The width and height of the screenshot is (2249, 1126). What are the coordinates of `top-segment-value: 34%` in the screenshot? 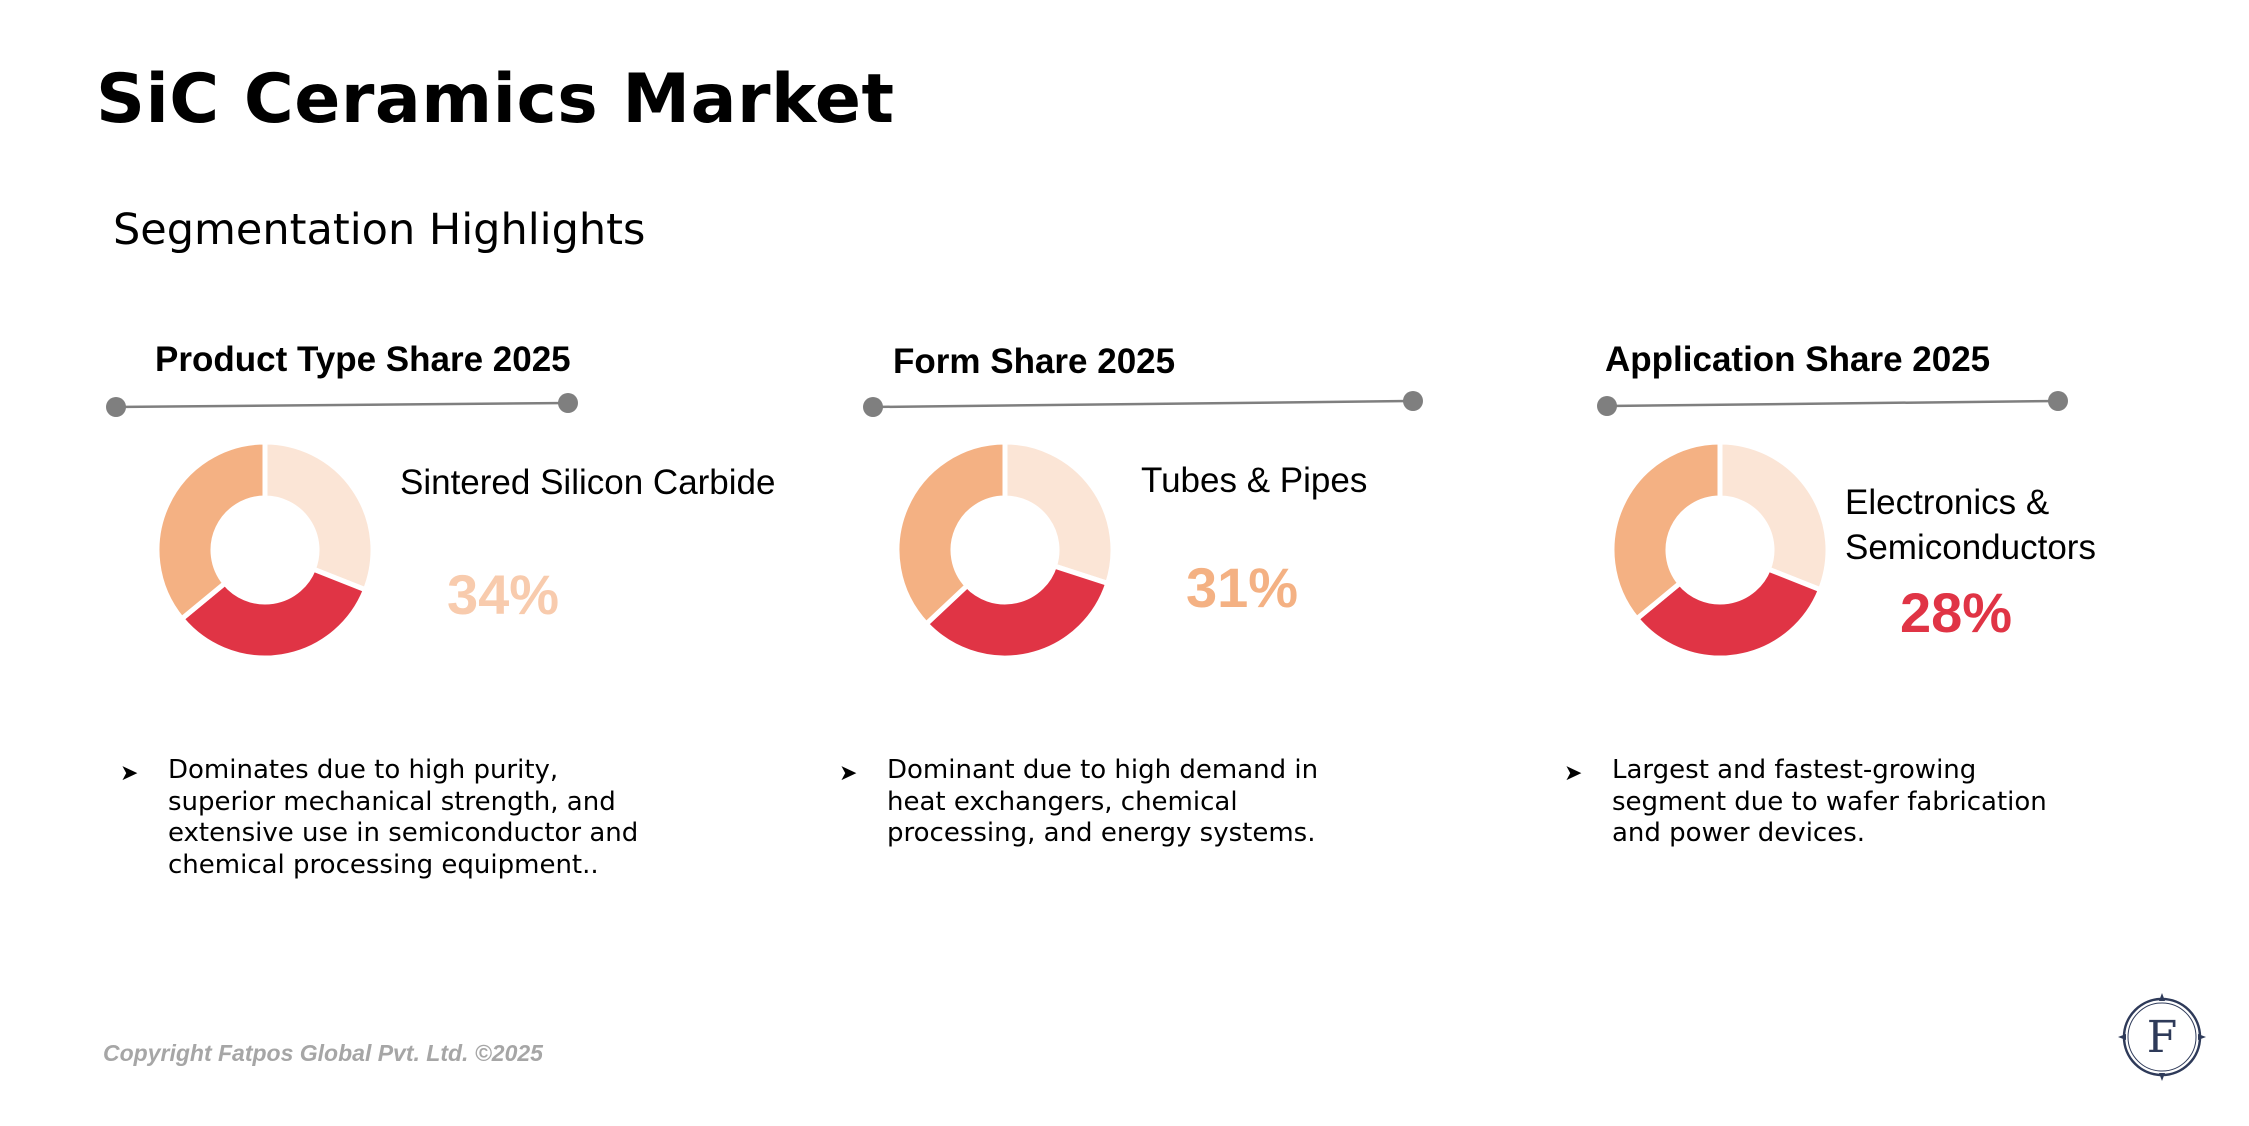 It's located at (503, 594).